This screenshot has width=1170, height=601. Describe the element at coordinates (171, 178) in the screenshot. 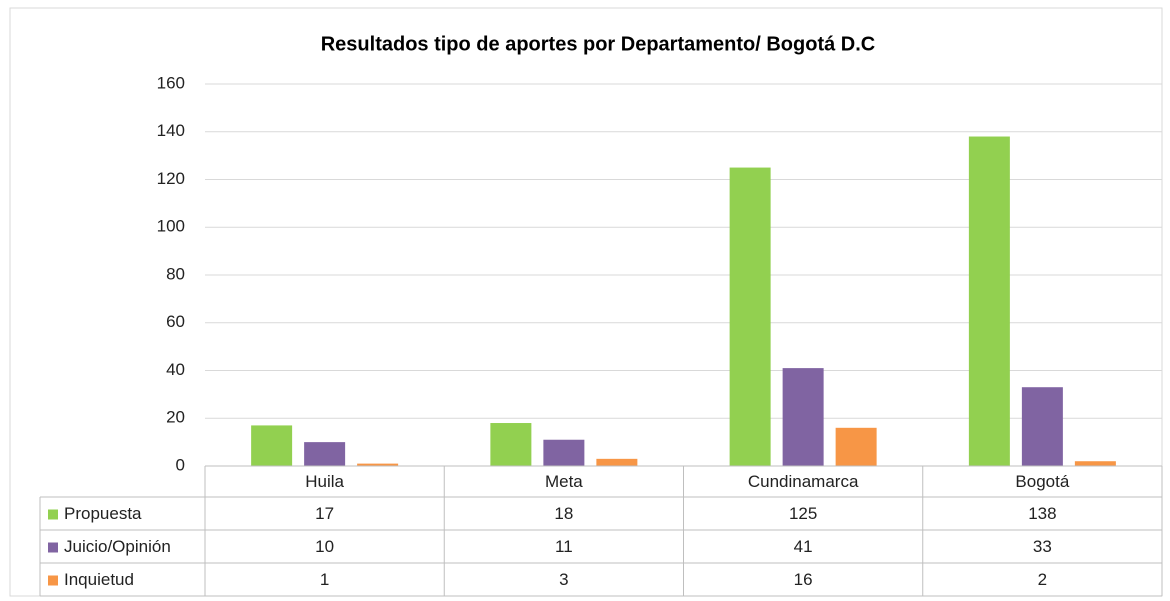

I see `y-tick-label: 120` at that location.